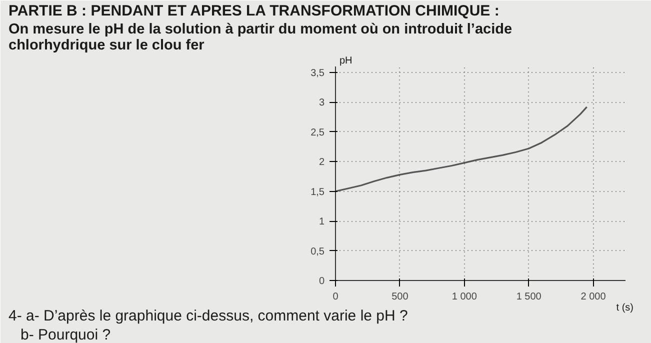 Image resolution: width=651 pixels, height=343 pixels. What do you see at coordinates (317, 192) in the screenshot?
I see `y-tick-label: 1,5` at bounding box center [317, 192].